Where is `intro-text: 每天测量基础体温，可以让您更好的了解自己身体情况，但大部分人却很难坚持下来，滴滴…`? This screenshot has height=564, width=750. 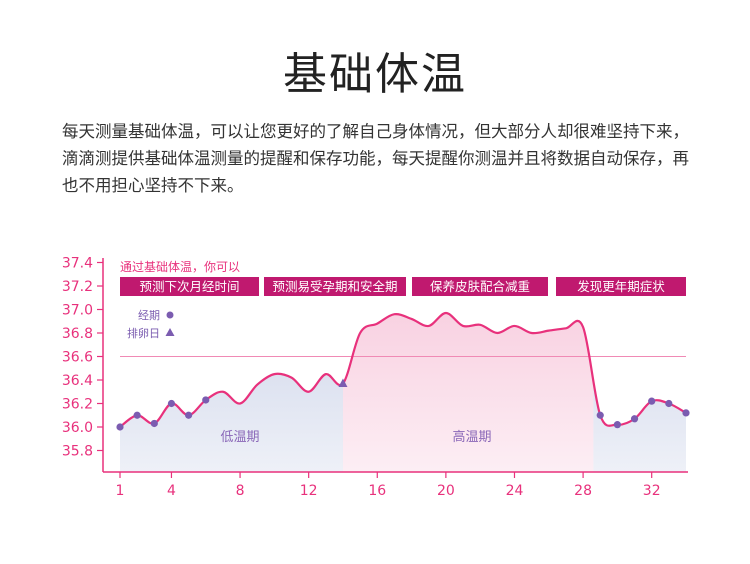 intro-text: 每天测量基础体温，可以让您更好的了解自己身体情况，但大部分人却很难坚持下来，滴滴… is located at coordinates (375, 158).